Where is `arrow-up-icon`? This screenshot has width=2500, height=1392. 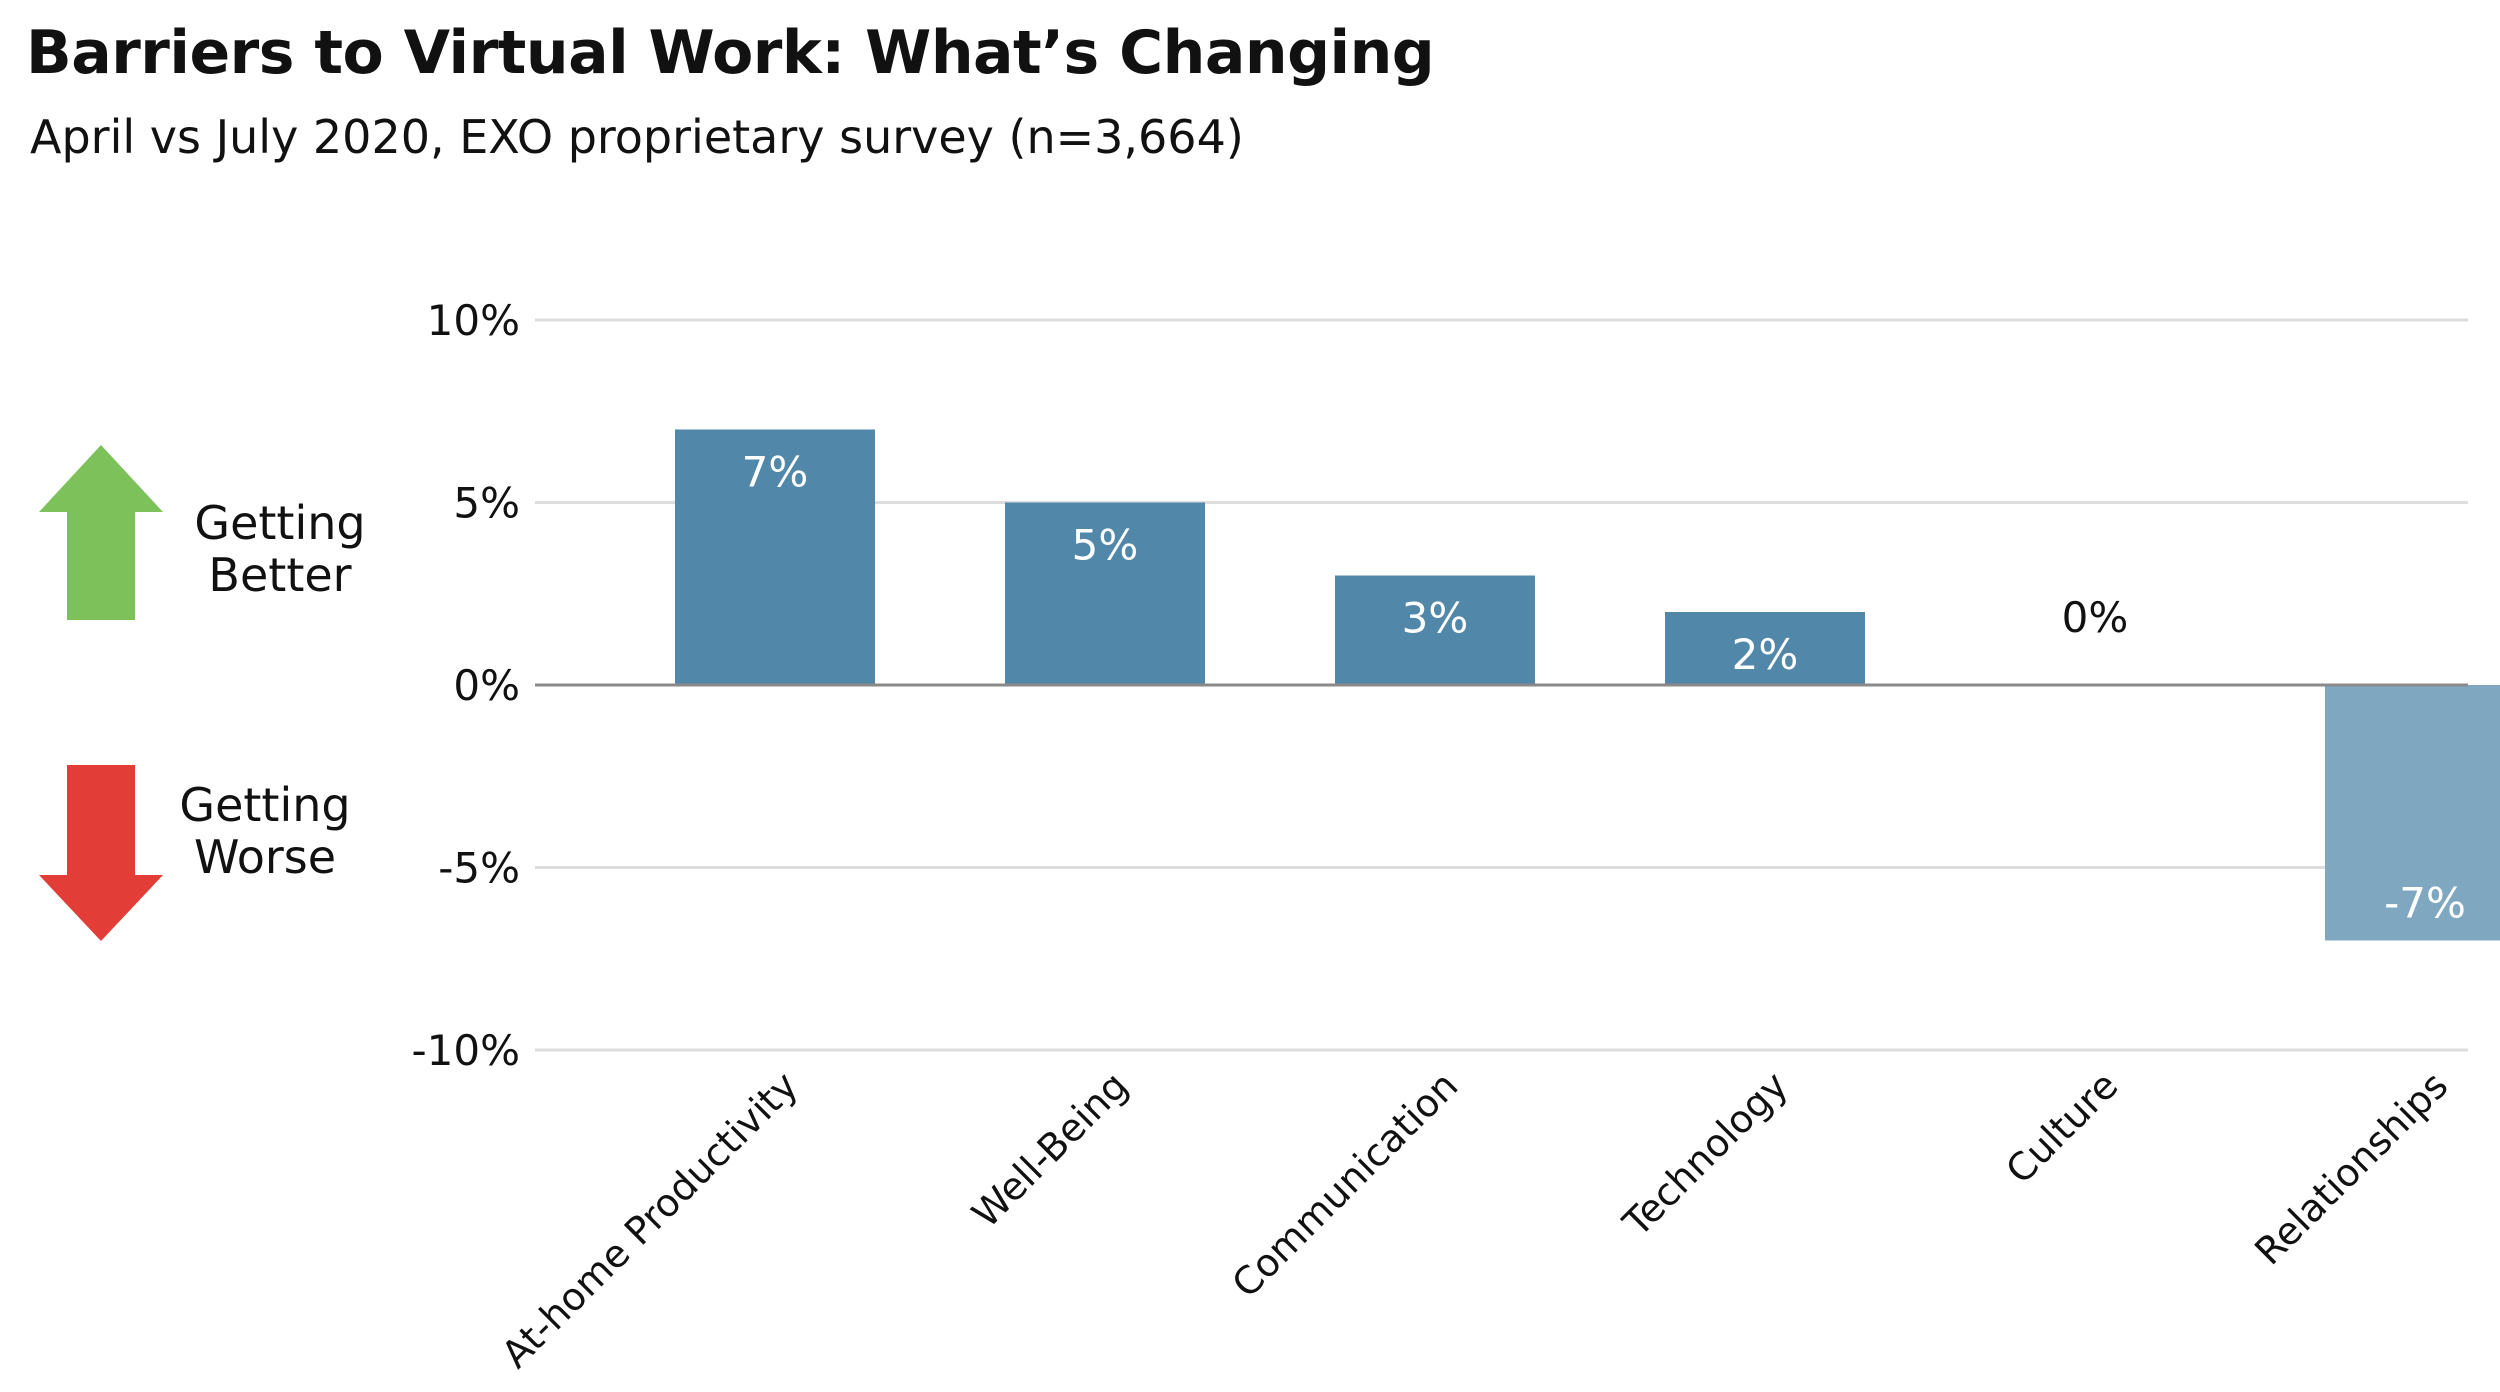
arrow-up-icon is located at coordinates (101, 532).